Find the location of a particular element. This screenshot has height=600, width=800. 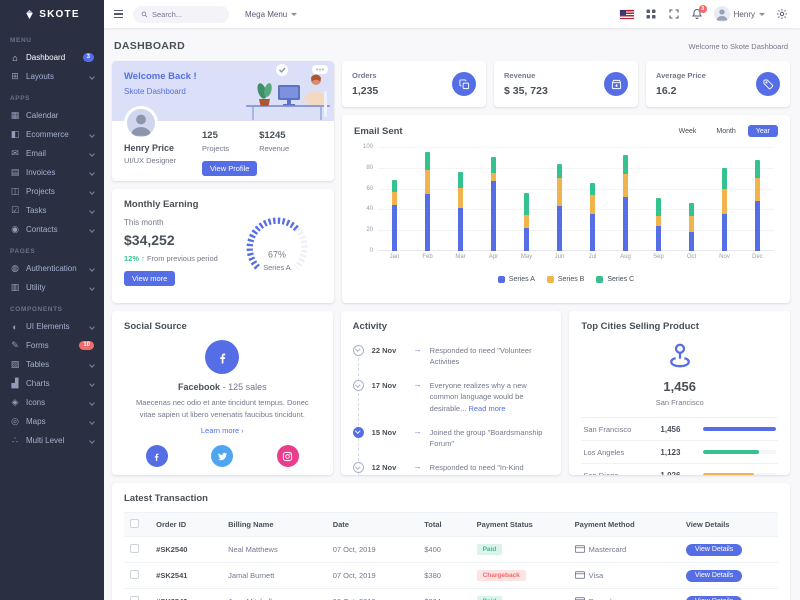

sidebar-item-layouts: ⊞ Layouts is located at coordinates (52, 76).